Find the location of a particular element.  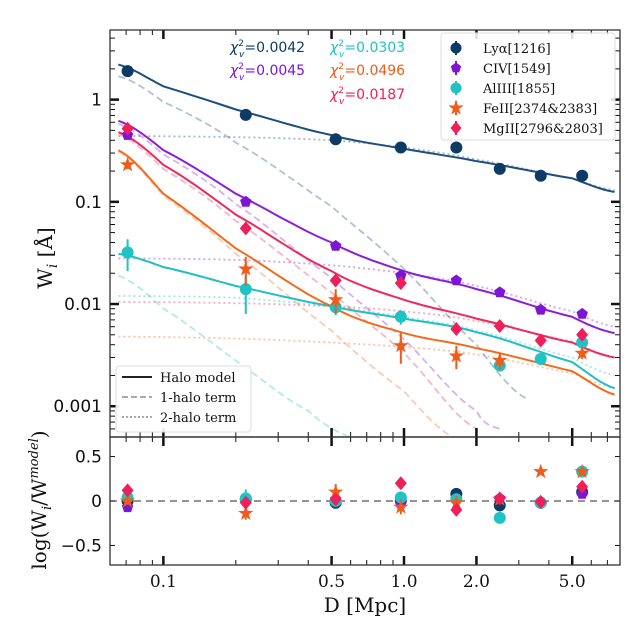

chi-square-label: χ2 v=0.0045 is located at coordinates (267, 72).